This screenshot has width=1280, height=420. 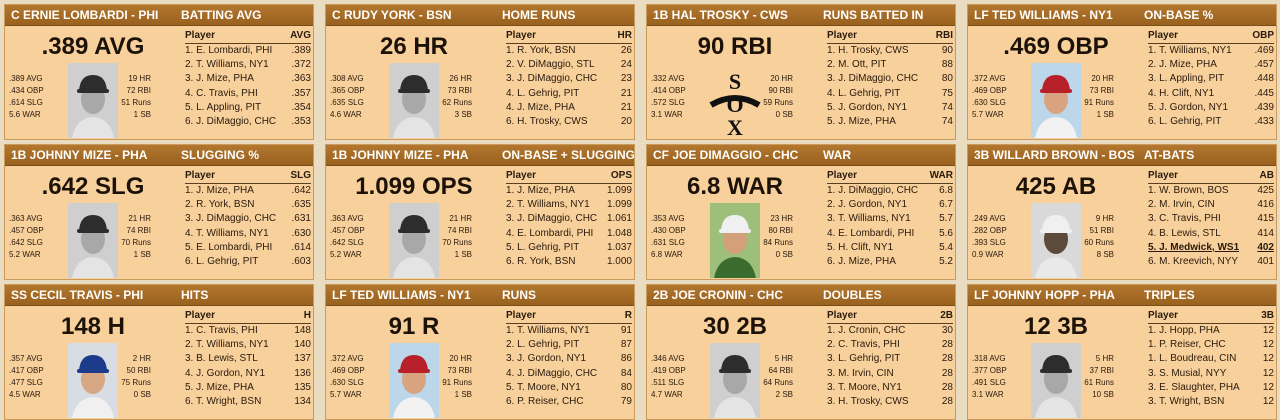 I want to click on table-row: 2. M. Ott, PIT 88, so click(x=890, y=65).